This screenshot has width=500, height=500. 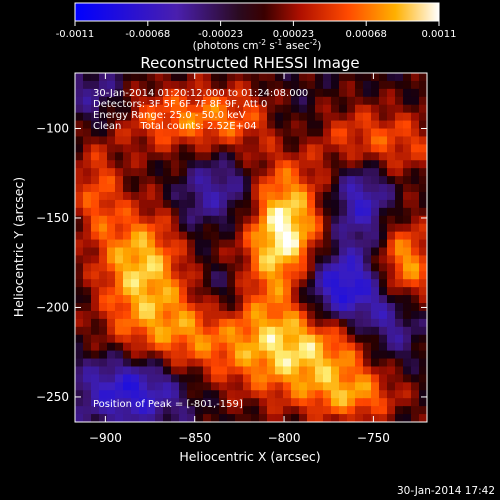 I want to click on annotation-detectors: Detectors: 3F 5F 6F 7F 8F 9F, Att 0, so click(x=180, y=104).